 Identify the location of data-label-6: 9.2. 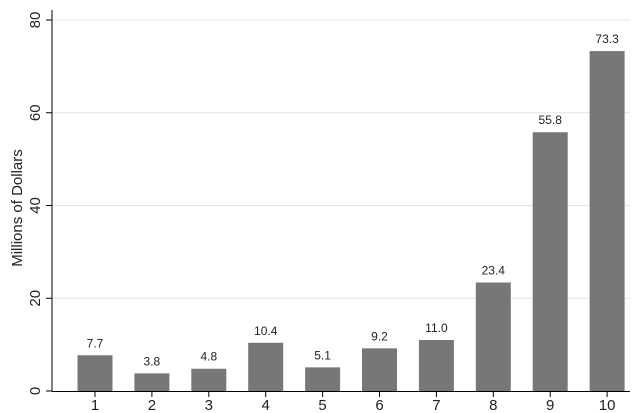
(379, 336).